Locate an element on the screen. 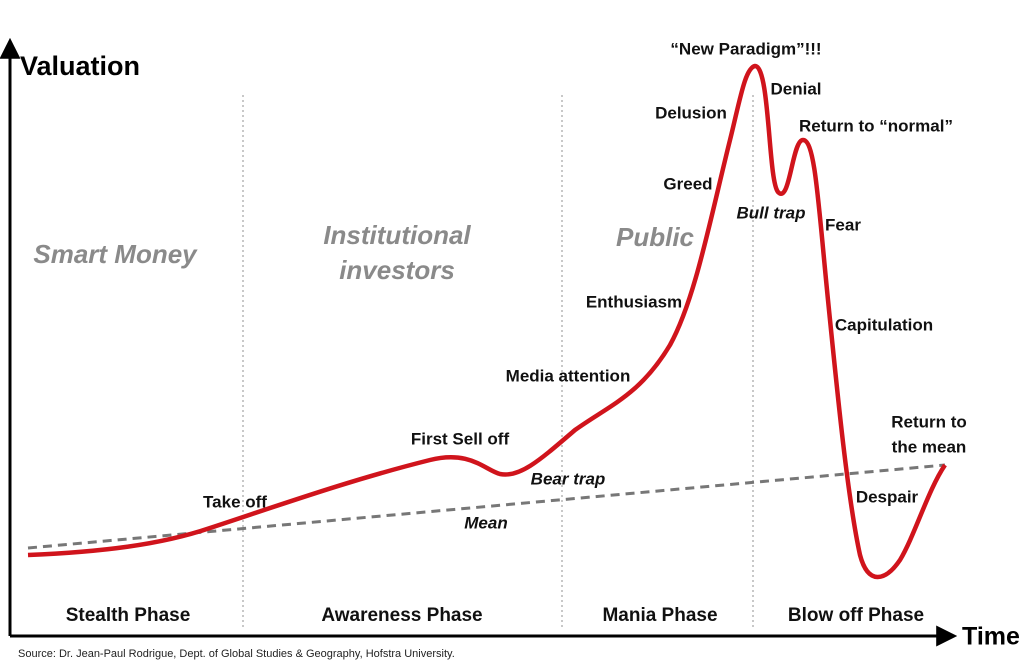  annotation: Greed is located at coordinates (687, 183).